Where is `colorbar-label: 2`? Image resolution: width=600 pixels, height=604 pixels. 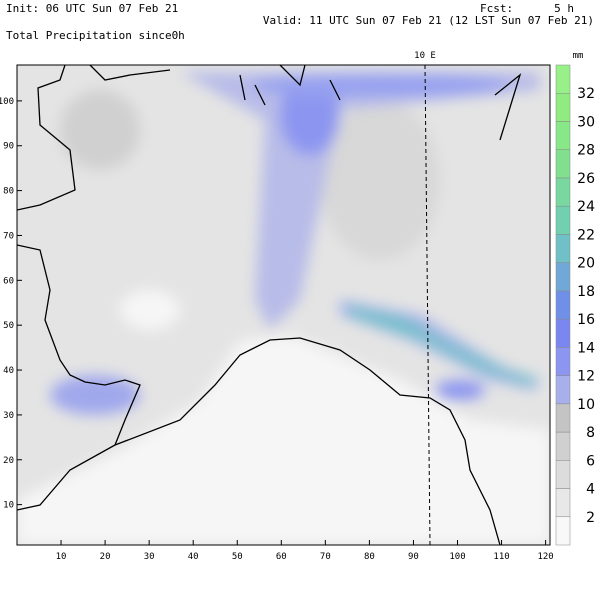 colorbar-label: 2 is located at coordinates (590, 518).